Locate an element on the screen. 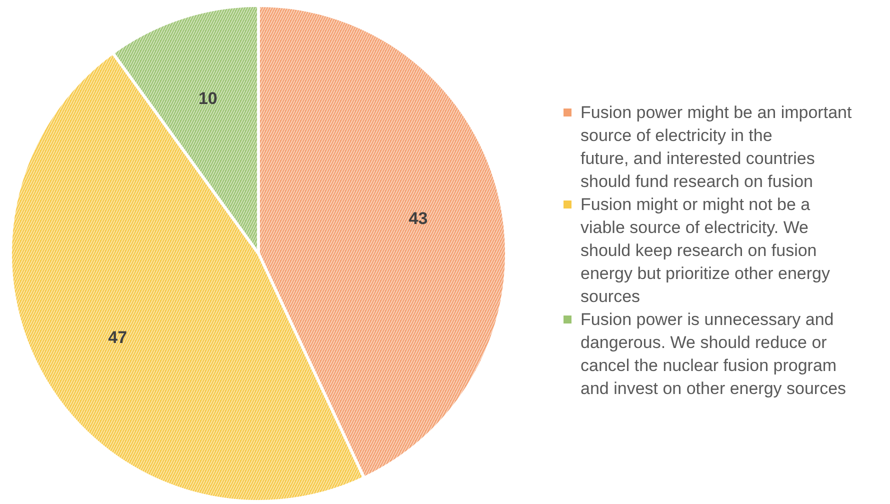  legend-label: Fusion might or might not be a viable source of electricity. We should keep research on fusion energy but prioritize other energy sources is located at coordinates (705, 250).